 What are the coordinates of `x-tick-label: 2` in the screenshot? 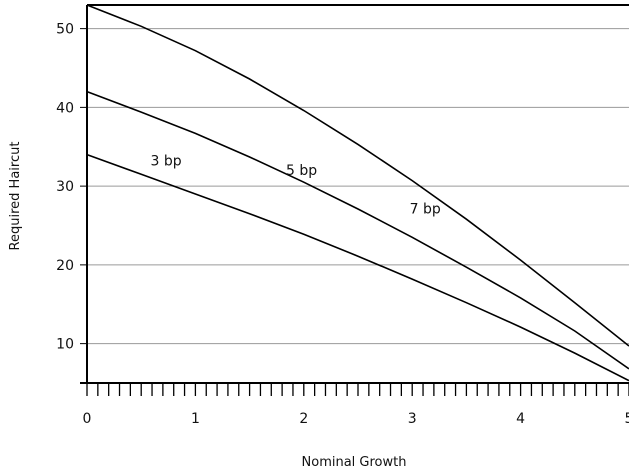 It's located at (303, 419).